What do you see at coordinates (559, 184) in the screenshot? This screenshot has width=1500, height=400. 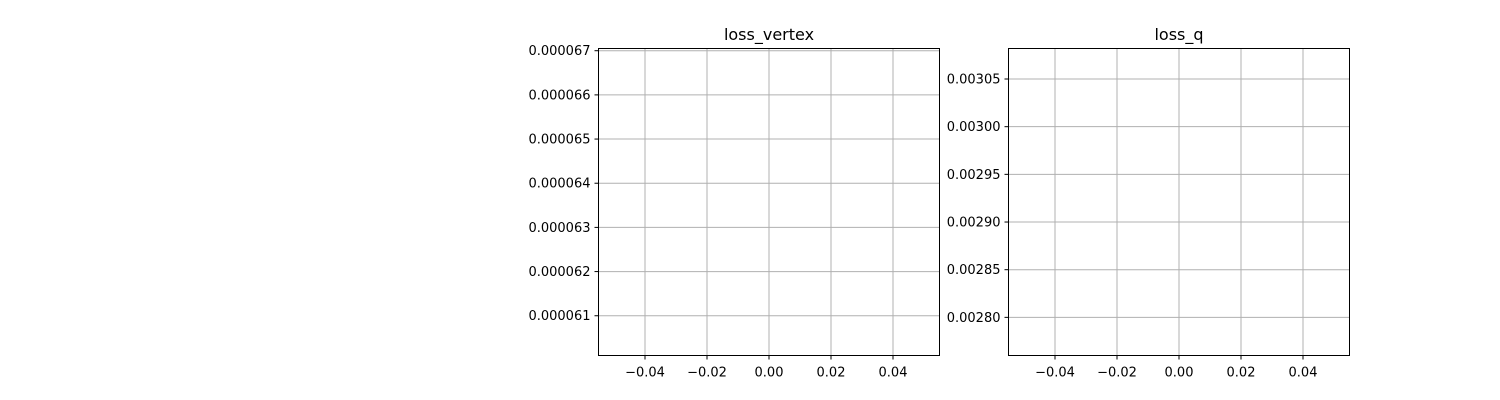 I see `y-tick-label: 0.000064` at bounding box center [559, 184].